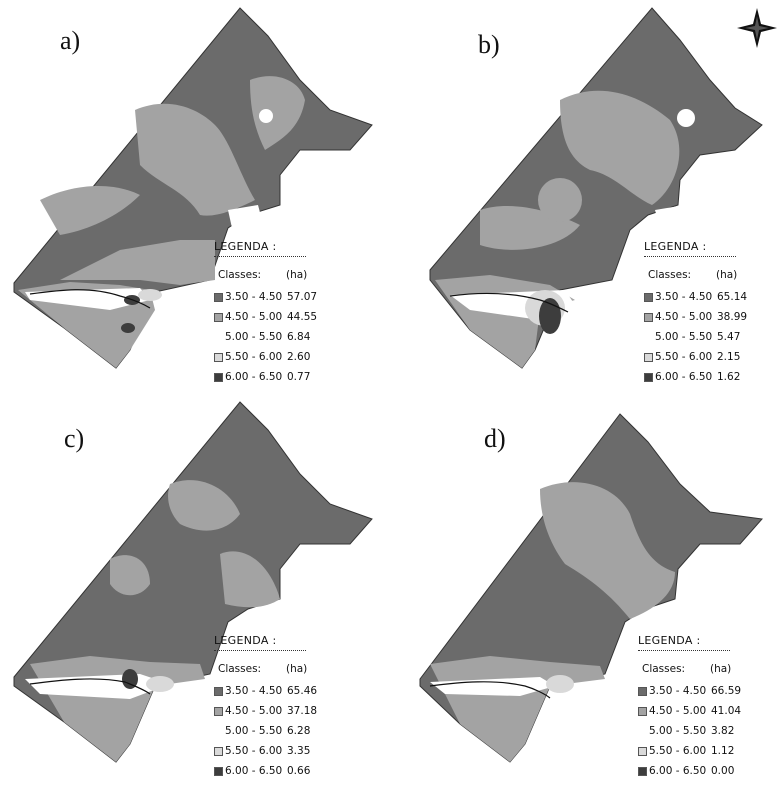  I want to click on legend-ha: 0.77, so click(299, 377).